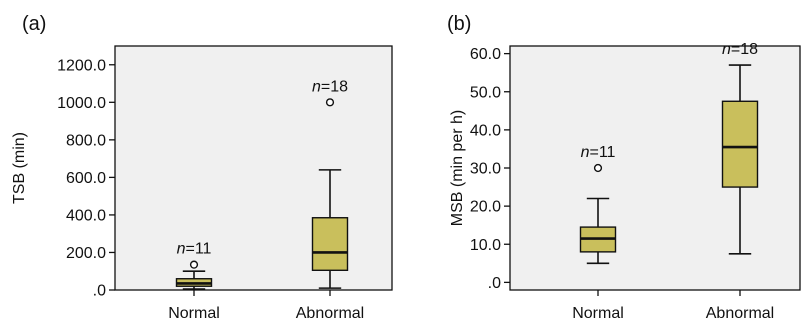 This screenshot has width=805, height=328. Describe the element at coordinates (81, 103) in the screenshot. I see `y-tick-label: 1000.0` at that location.